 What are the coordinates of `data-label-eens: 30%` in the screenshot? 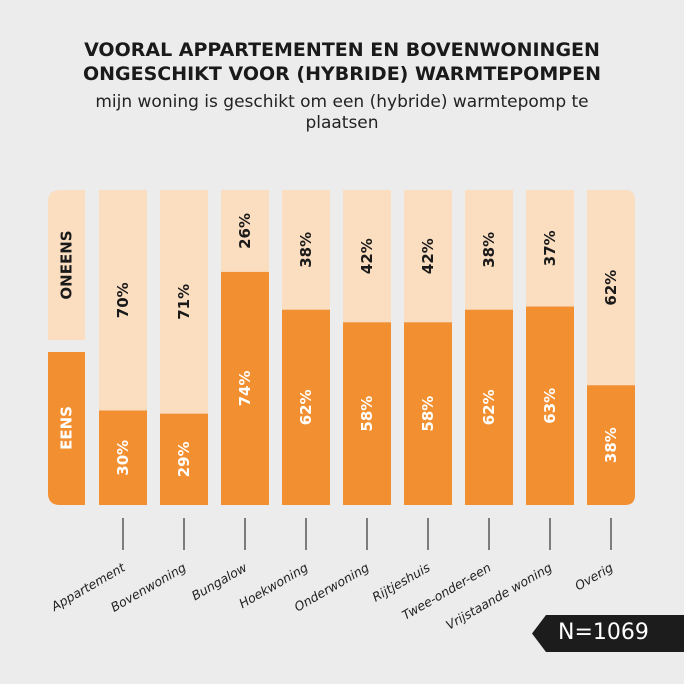 It's located at (123, 458).